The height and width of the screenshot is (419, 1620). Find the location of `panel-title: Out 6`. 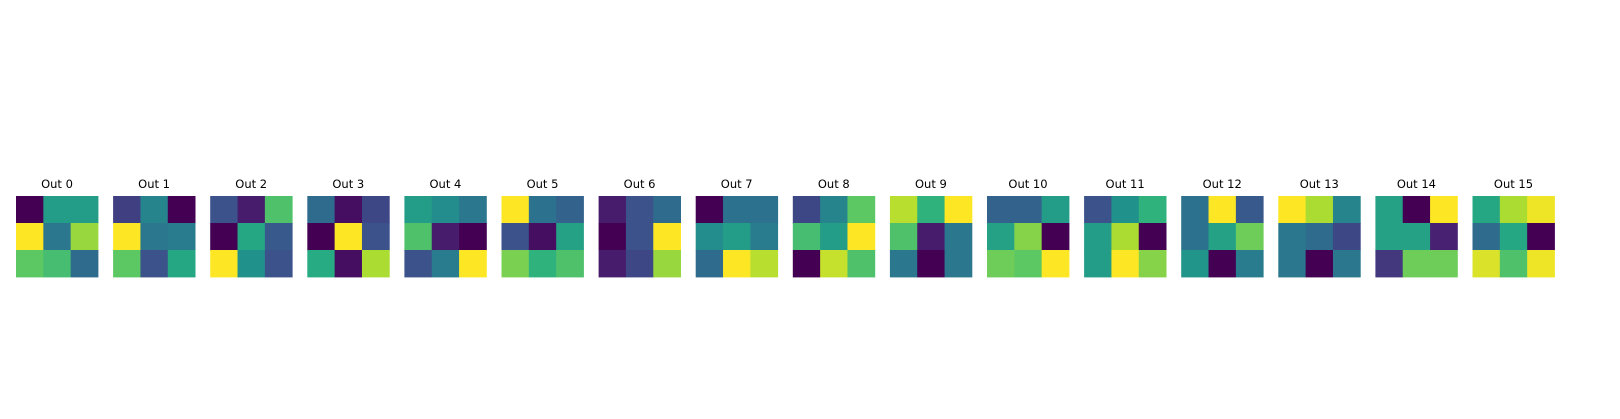

panel-title: Out 6 is located at coordinates (640, 184).